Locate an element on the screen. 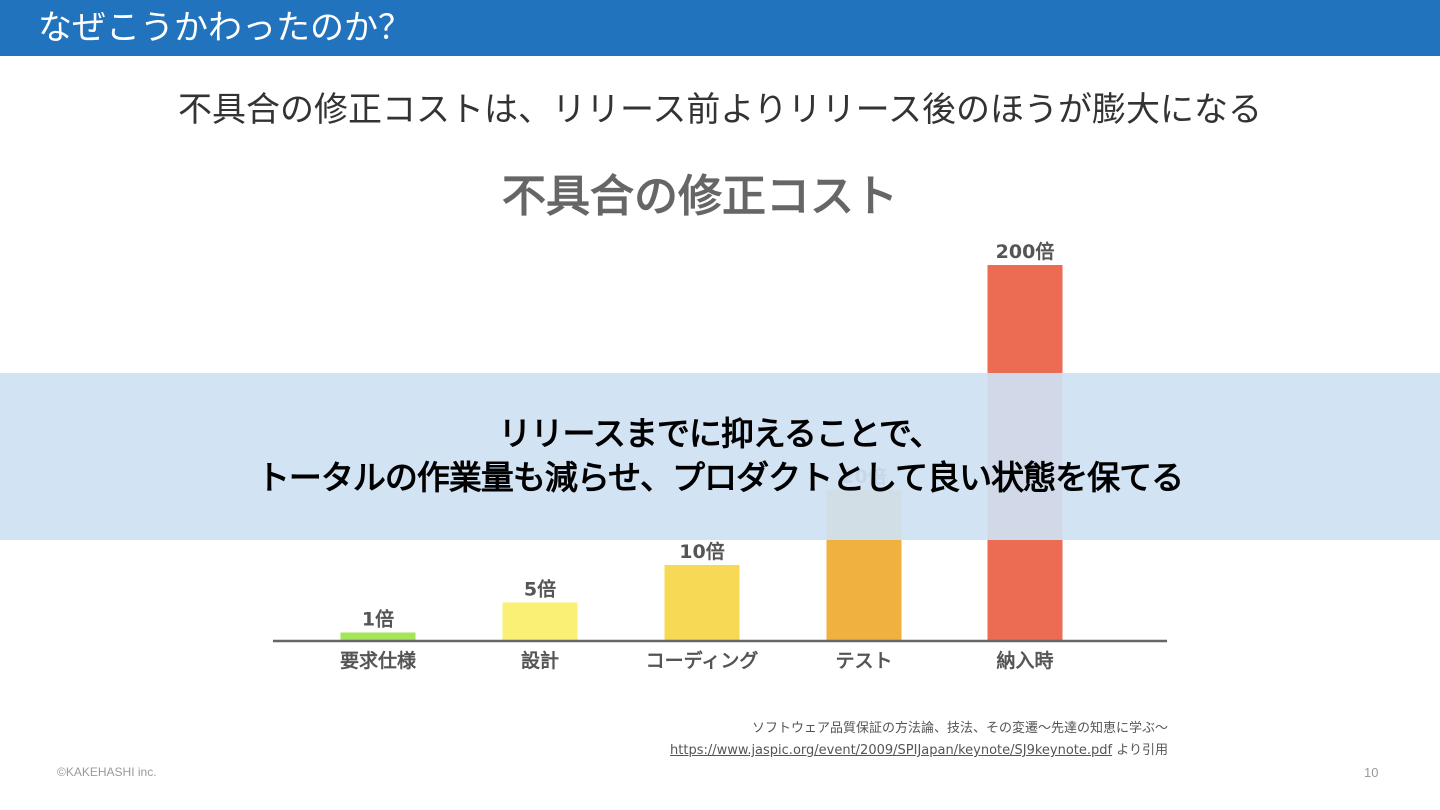  page-number: 10 is located at coordinates (1371, 772).